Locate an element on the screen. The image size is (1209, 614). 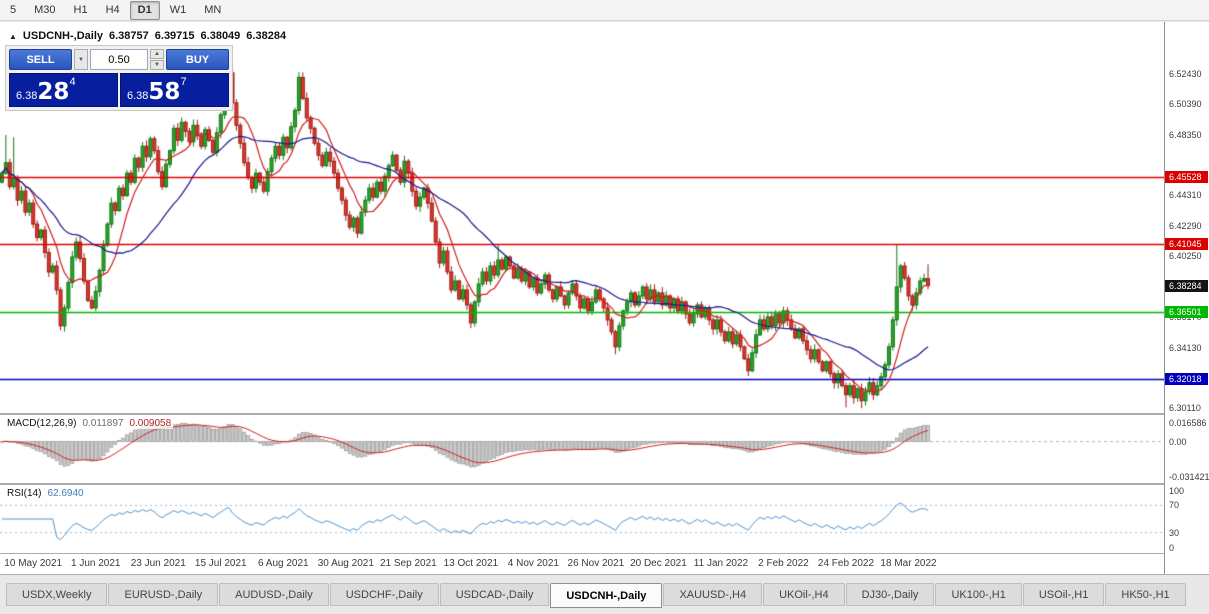
arrow-up-icon: ▲ is located at coordinates (157, 54).